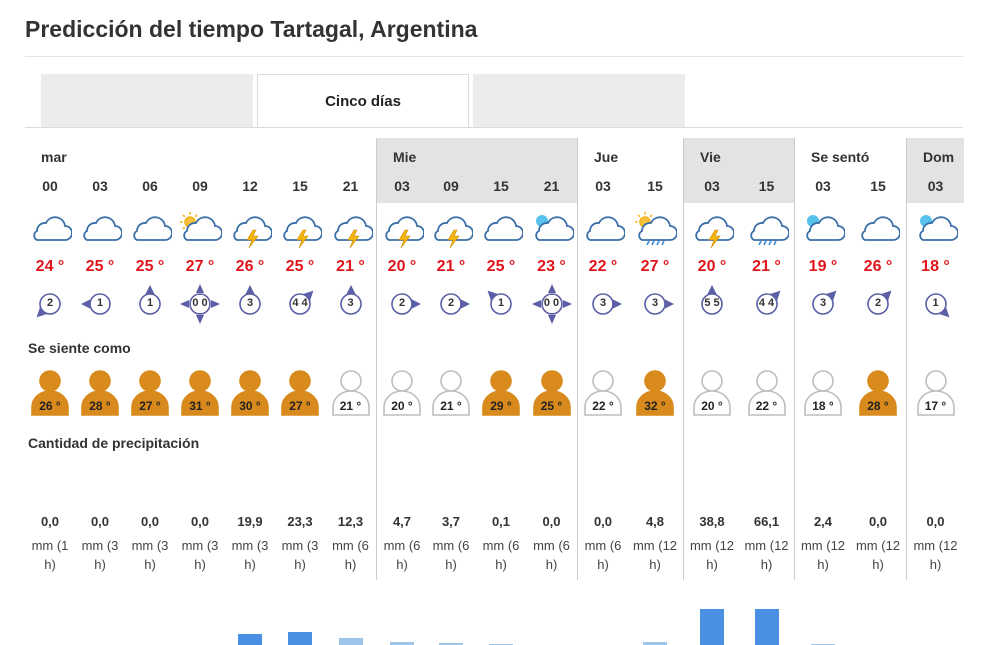  I want to click on precipitation-unit-line: mm (1, so click(50, 545).